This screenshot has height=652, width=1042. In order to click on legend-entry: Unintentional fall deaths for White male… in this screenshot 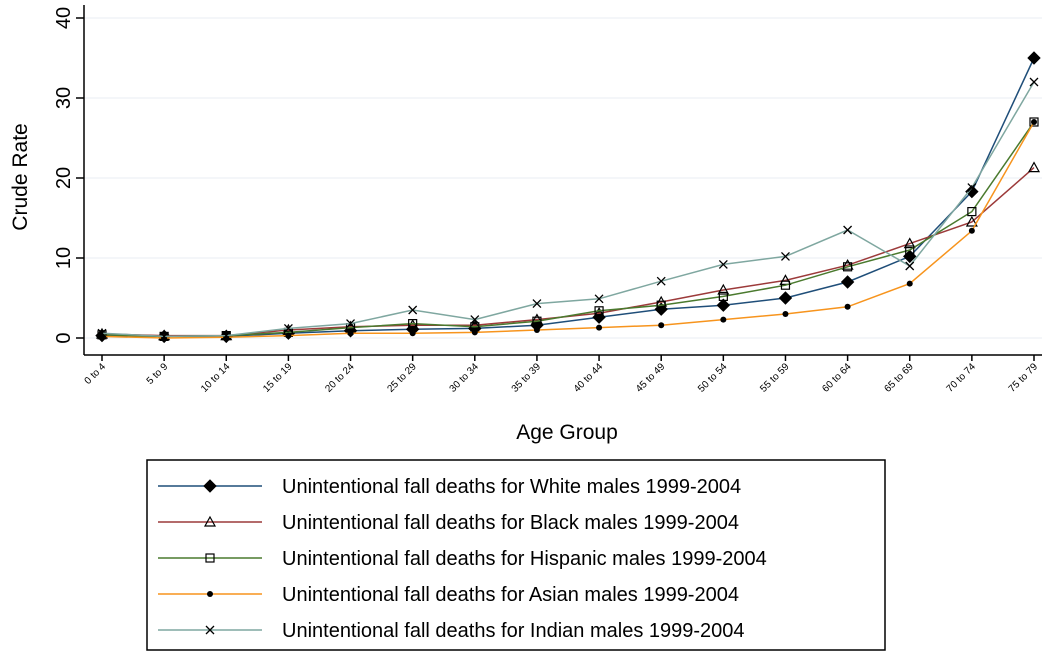, I will do `click(449, 487)`.